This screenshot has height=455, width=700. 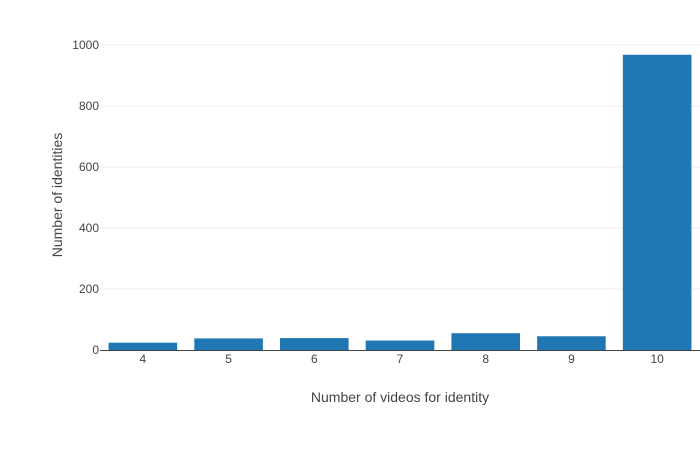 I want to click on y-tick-label: 600, so click(x=89, y=167).